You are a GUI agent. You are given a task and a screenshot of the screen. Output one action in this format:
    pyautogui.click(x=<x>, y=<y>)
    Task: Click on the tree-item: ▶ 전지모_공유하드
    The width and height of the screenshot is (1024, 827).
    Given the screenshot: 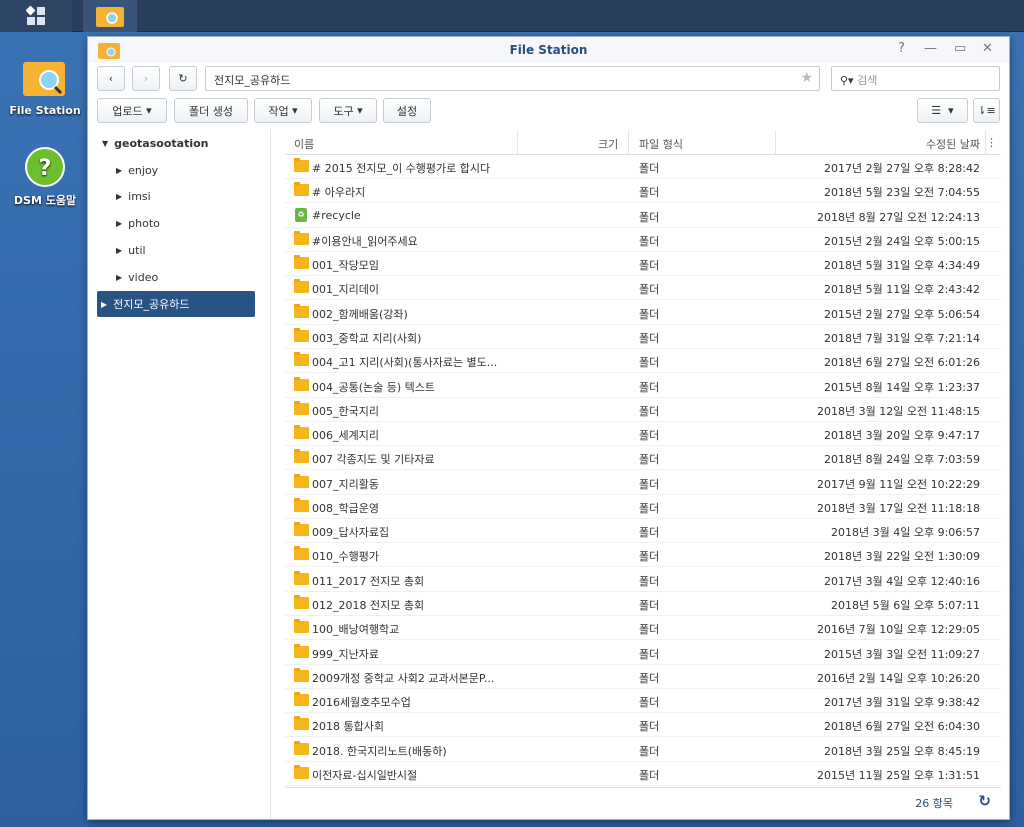 What is the action you would take?
    pyautogui.click(x=176, y=304)
    